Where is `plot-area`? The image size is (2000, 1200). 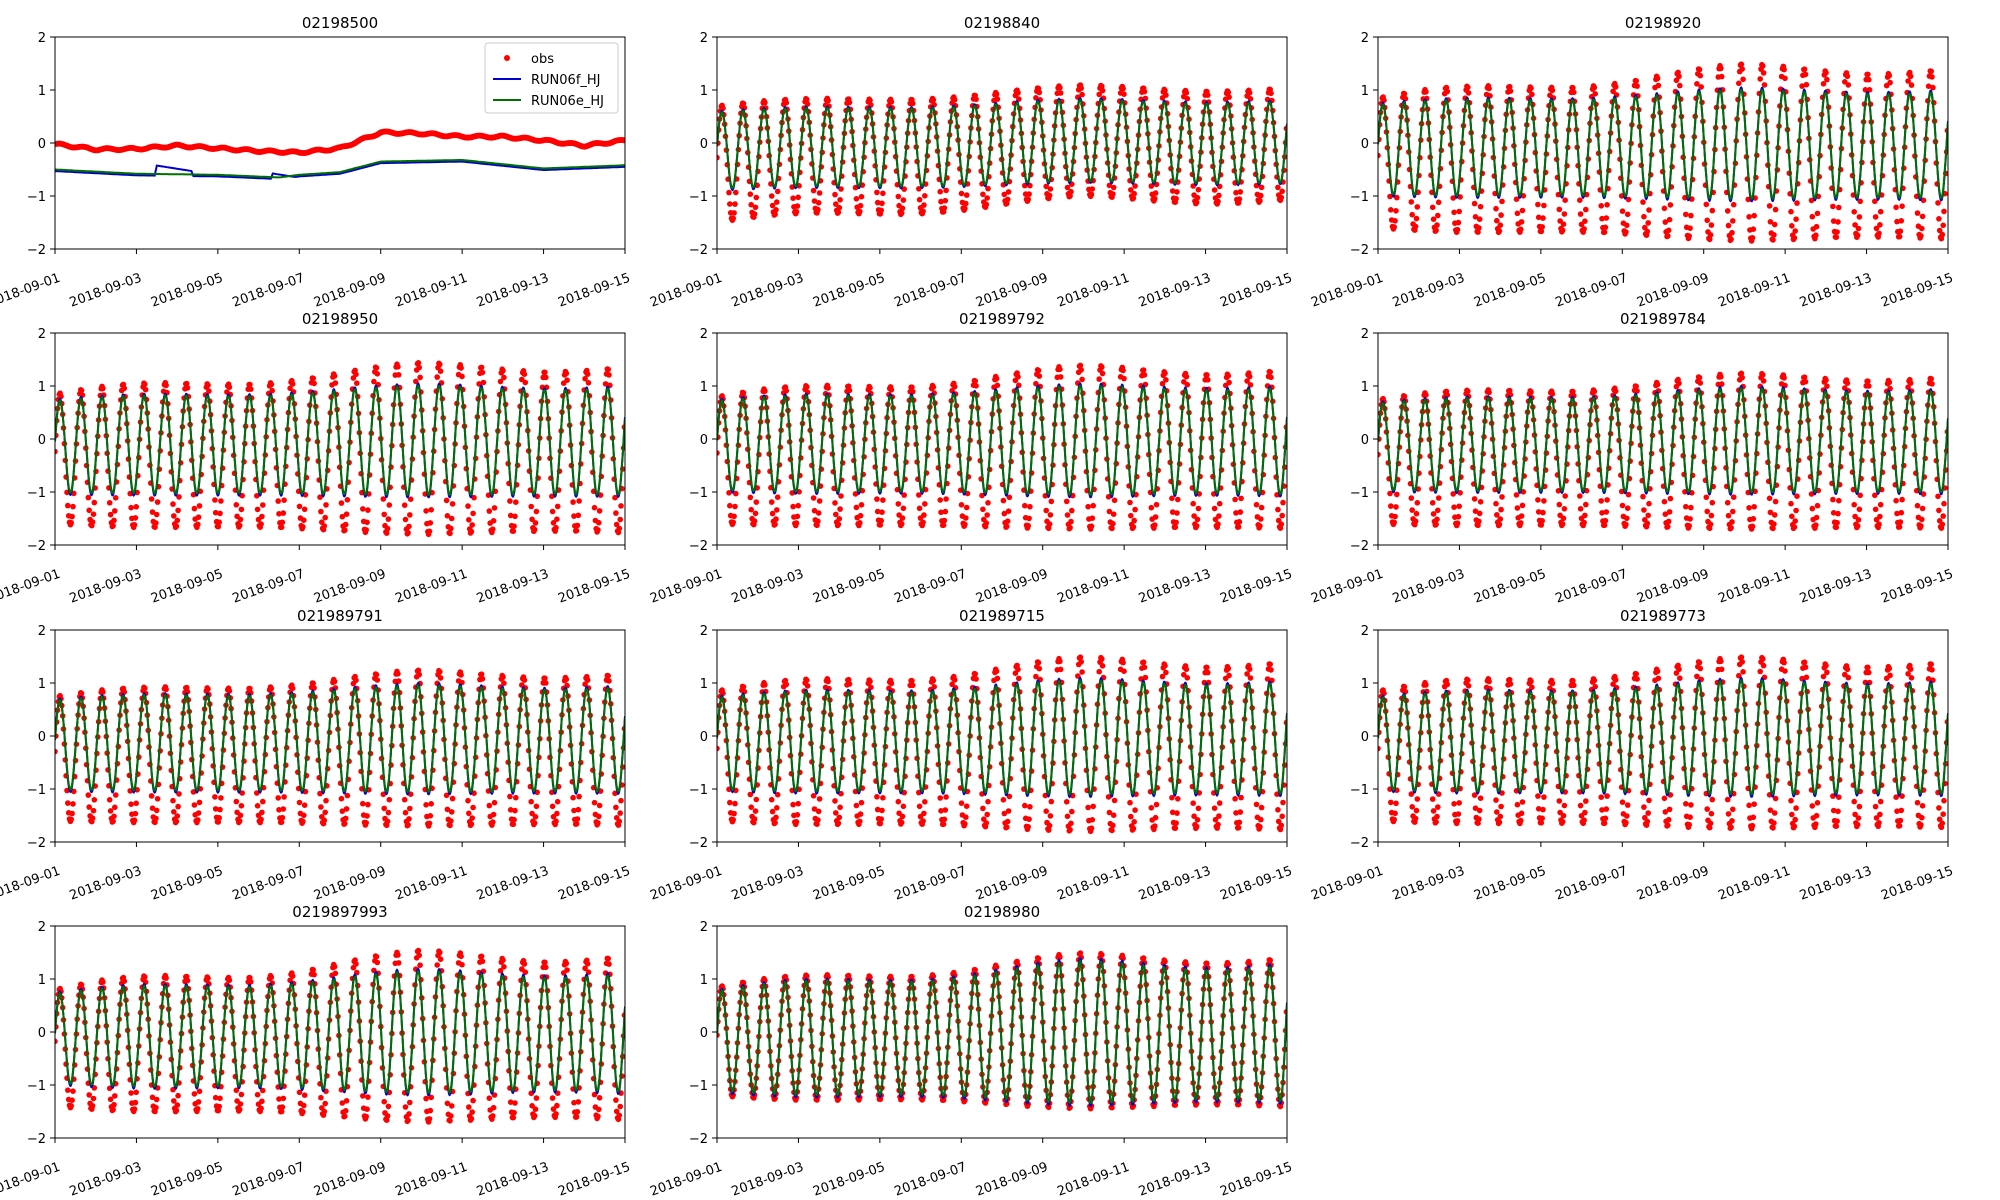 plot-area is located at coordinates (340, 154).